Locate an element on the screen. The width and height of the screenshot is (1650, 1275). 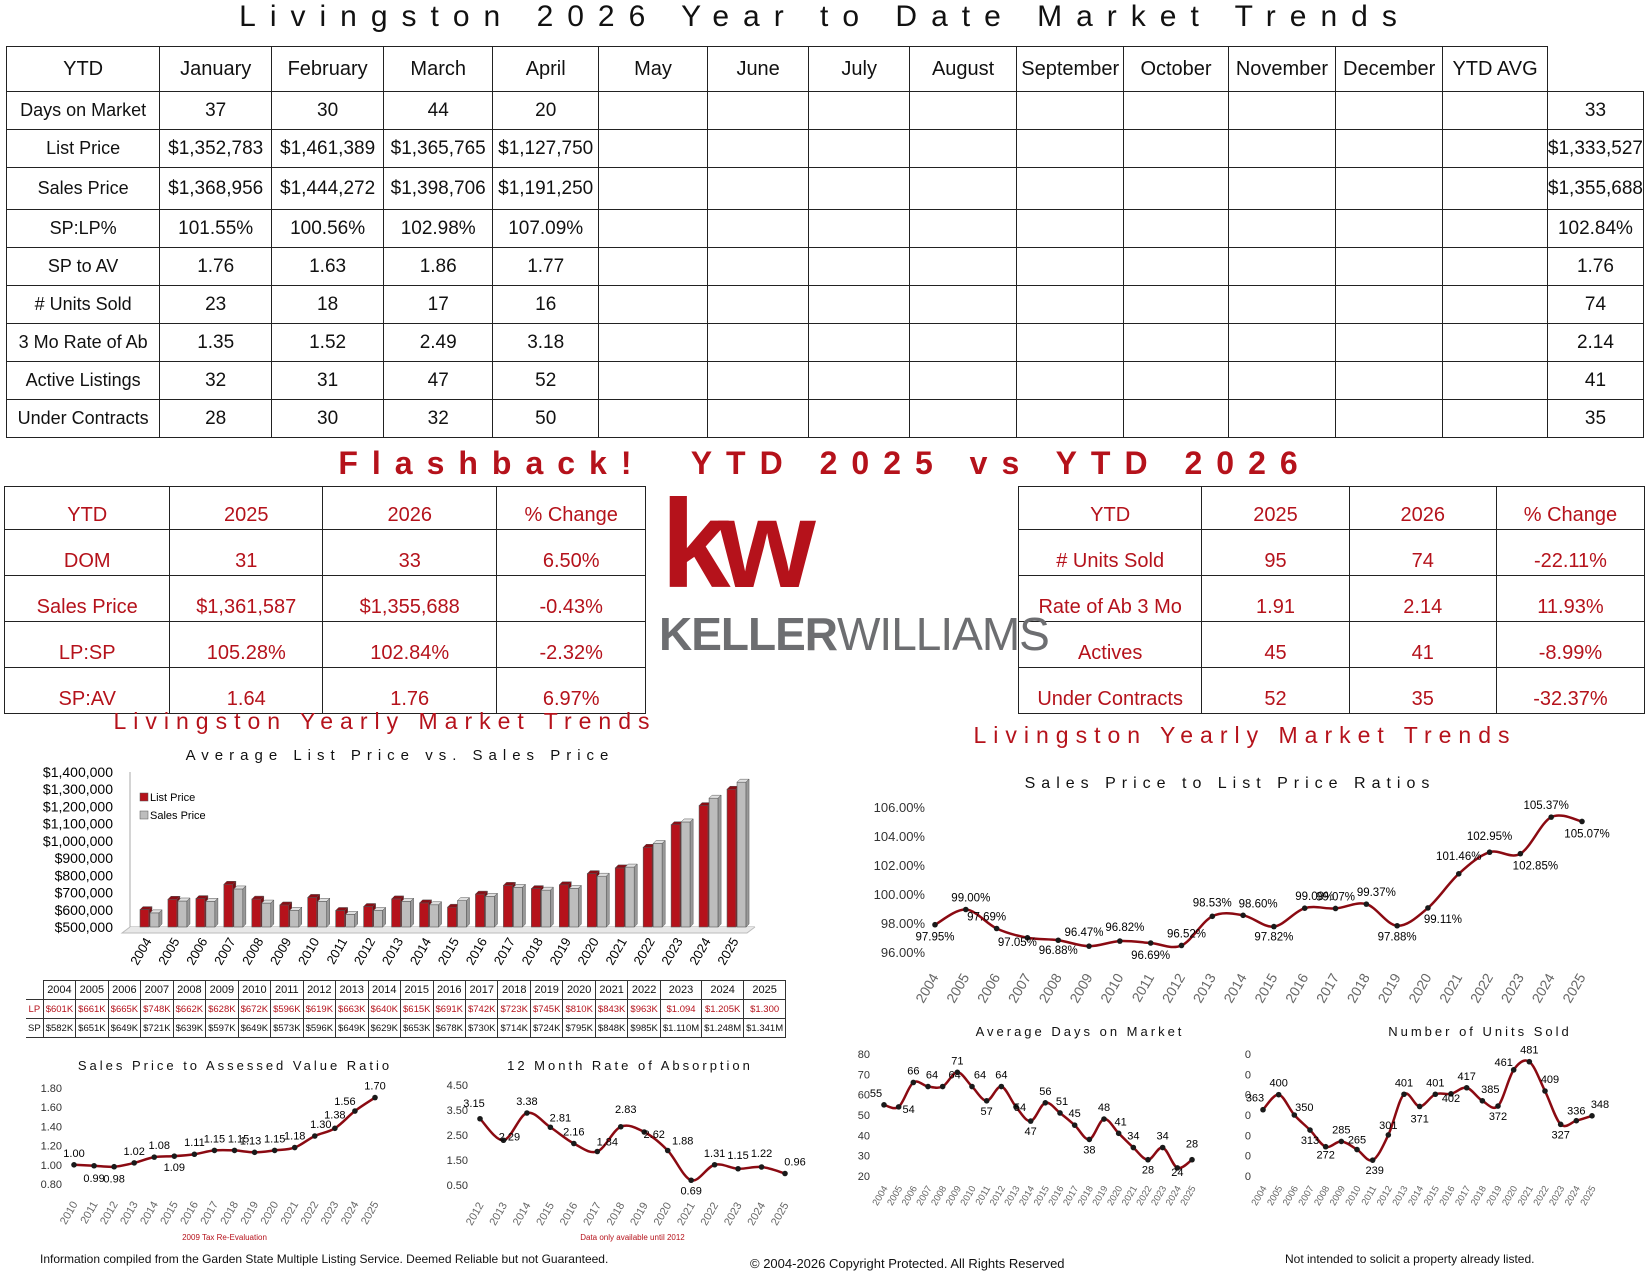
y-tick: 1.80 is located at coordinates (51, 1089).